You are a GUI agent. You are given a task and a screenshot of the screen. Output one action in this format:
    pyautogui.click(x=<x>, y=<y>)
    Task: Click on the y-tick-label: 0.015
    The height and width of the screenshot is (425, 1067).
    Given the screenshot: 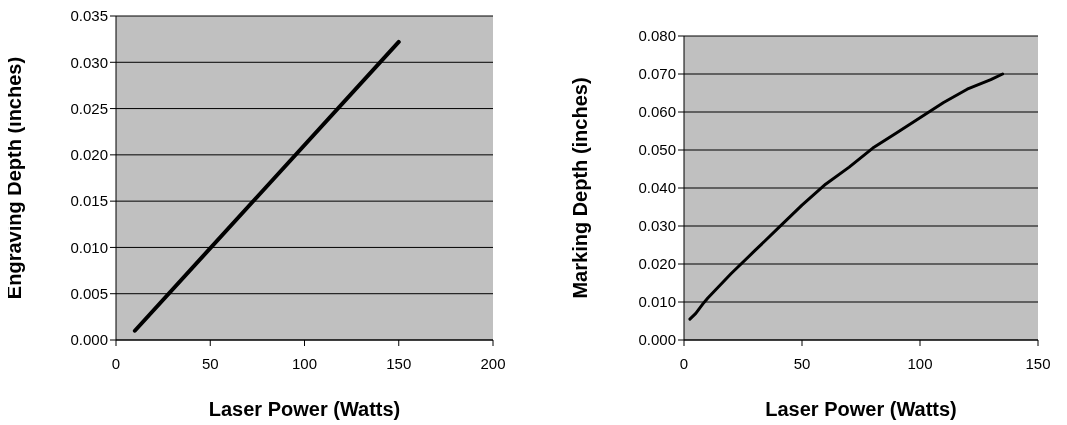 What is the action you would take?
    pyautogui.click(x=89, y=201)
    